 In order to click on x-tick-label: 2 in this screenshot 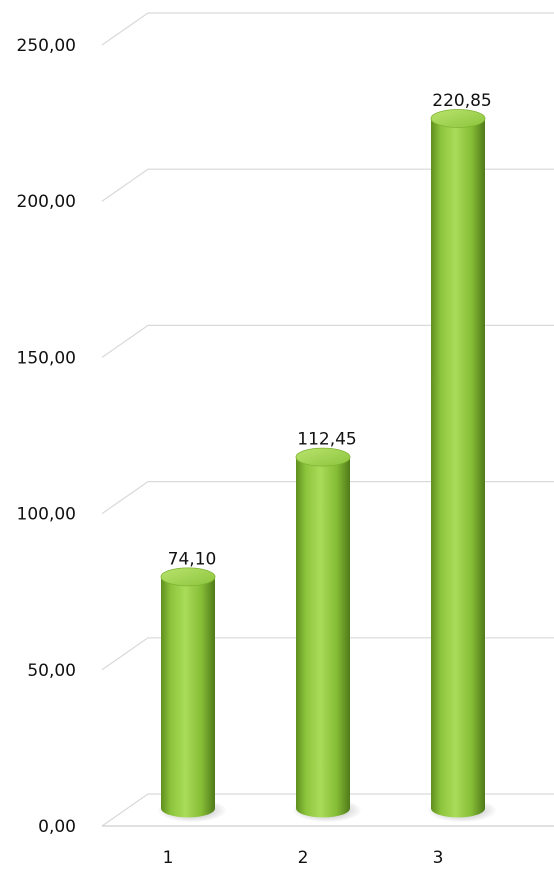, I will do `click(303, 858)`.